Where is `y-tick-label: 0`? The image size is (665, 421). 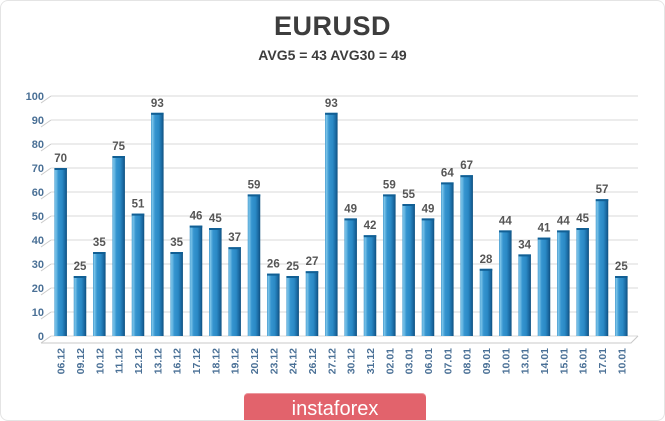 y-tick-label: 0 is located at coordinates (41, 337).